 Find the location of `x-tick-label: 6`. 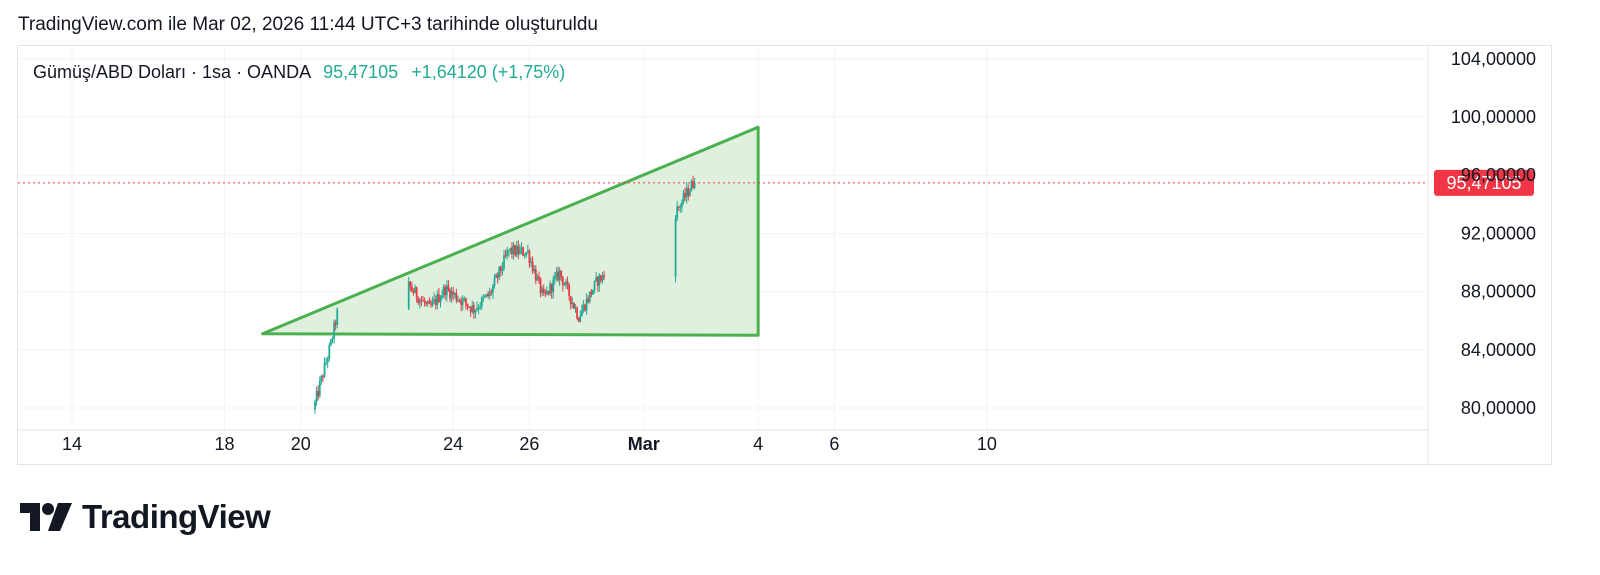

x-tick-label: 6 is located at coordinates (834, 444).